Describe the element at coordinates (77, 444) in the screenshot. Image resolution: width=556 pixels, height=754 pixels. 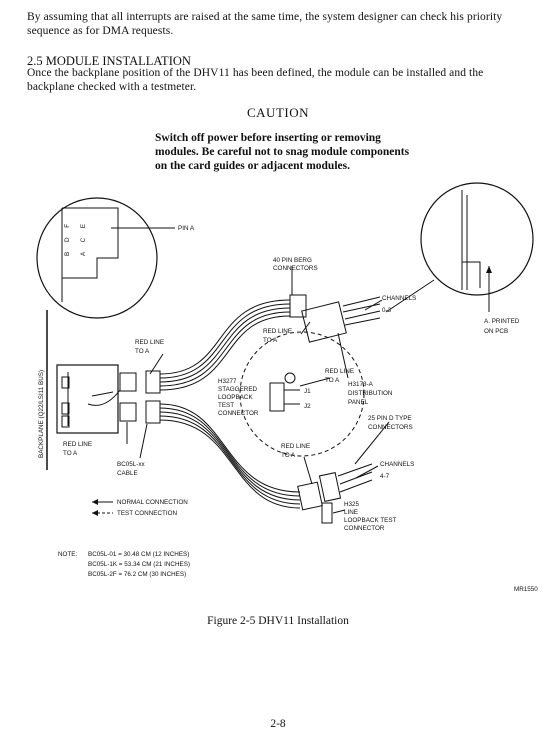
I see `label-red-line-cable-1: RED LINE` at that location.